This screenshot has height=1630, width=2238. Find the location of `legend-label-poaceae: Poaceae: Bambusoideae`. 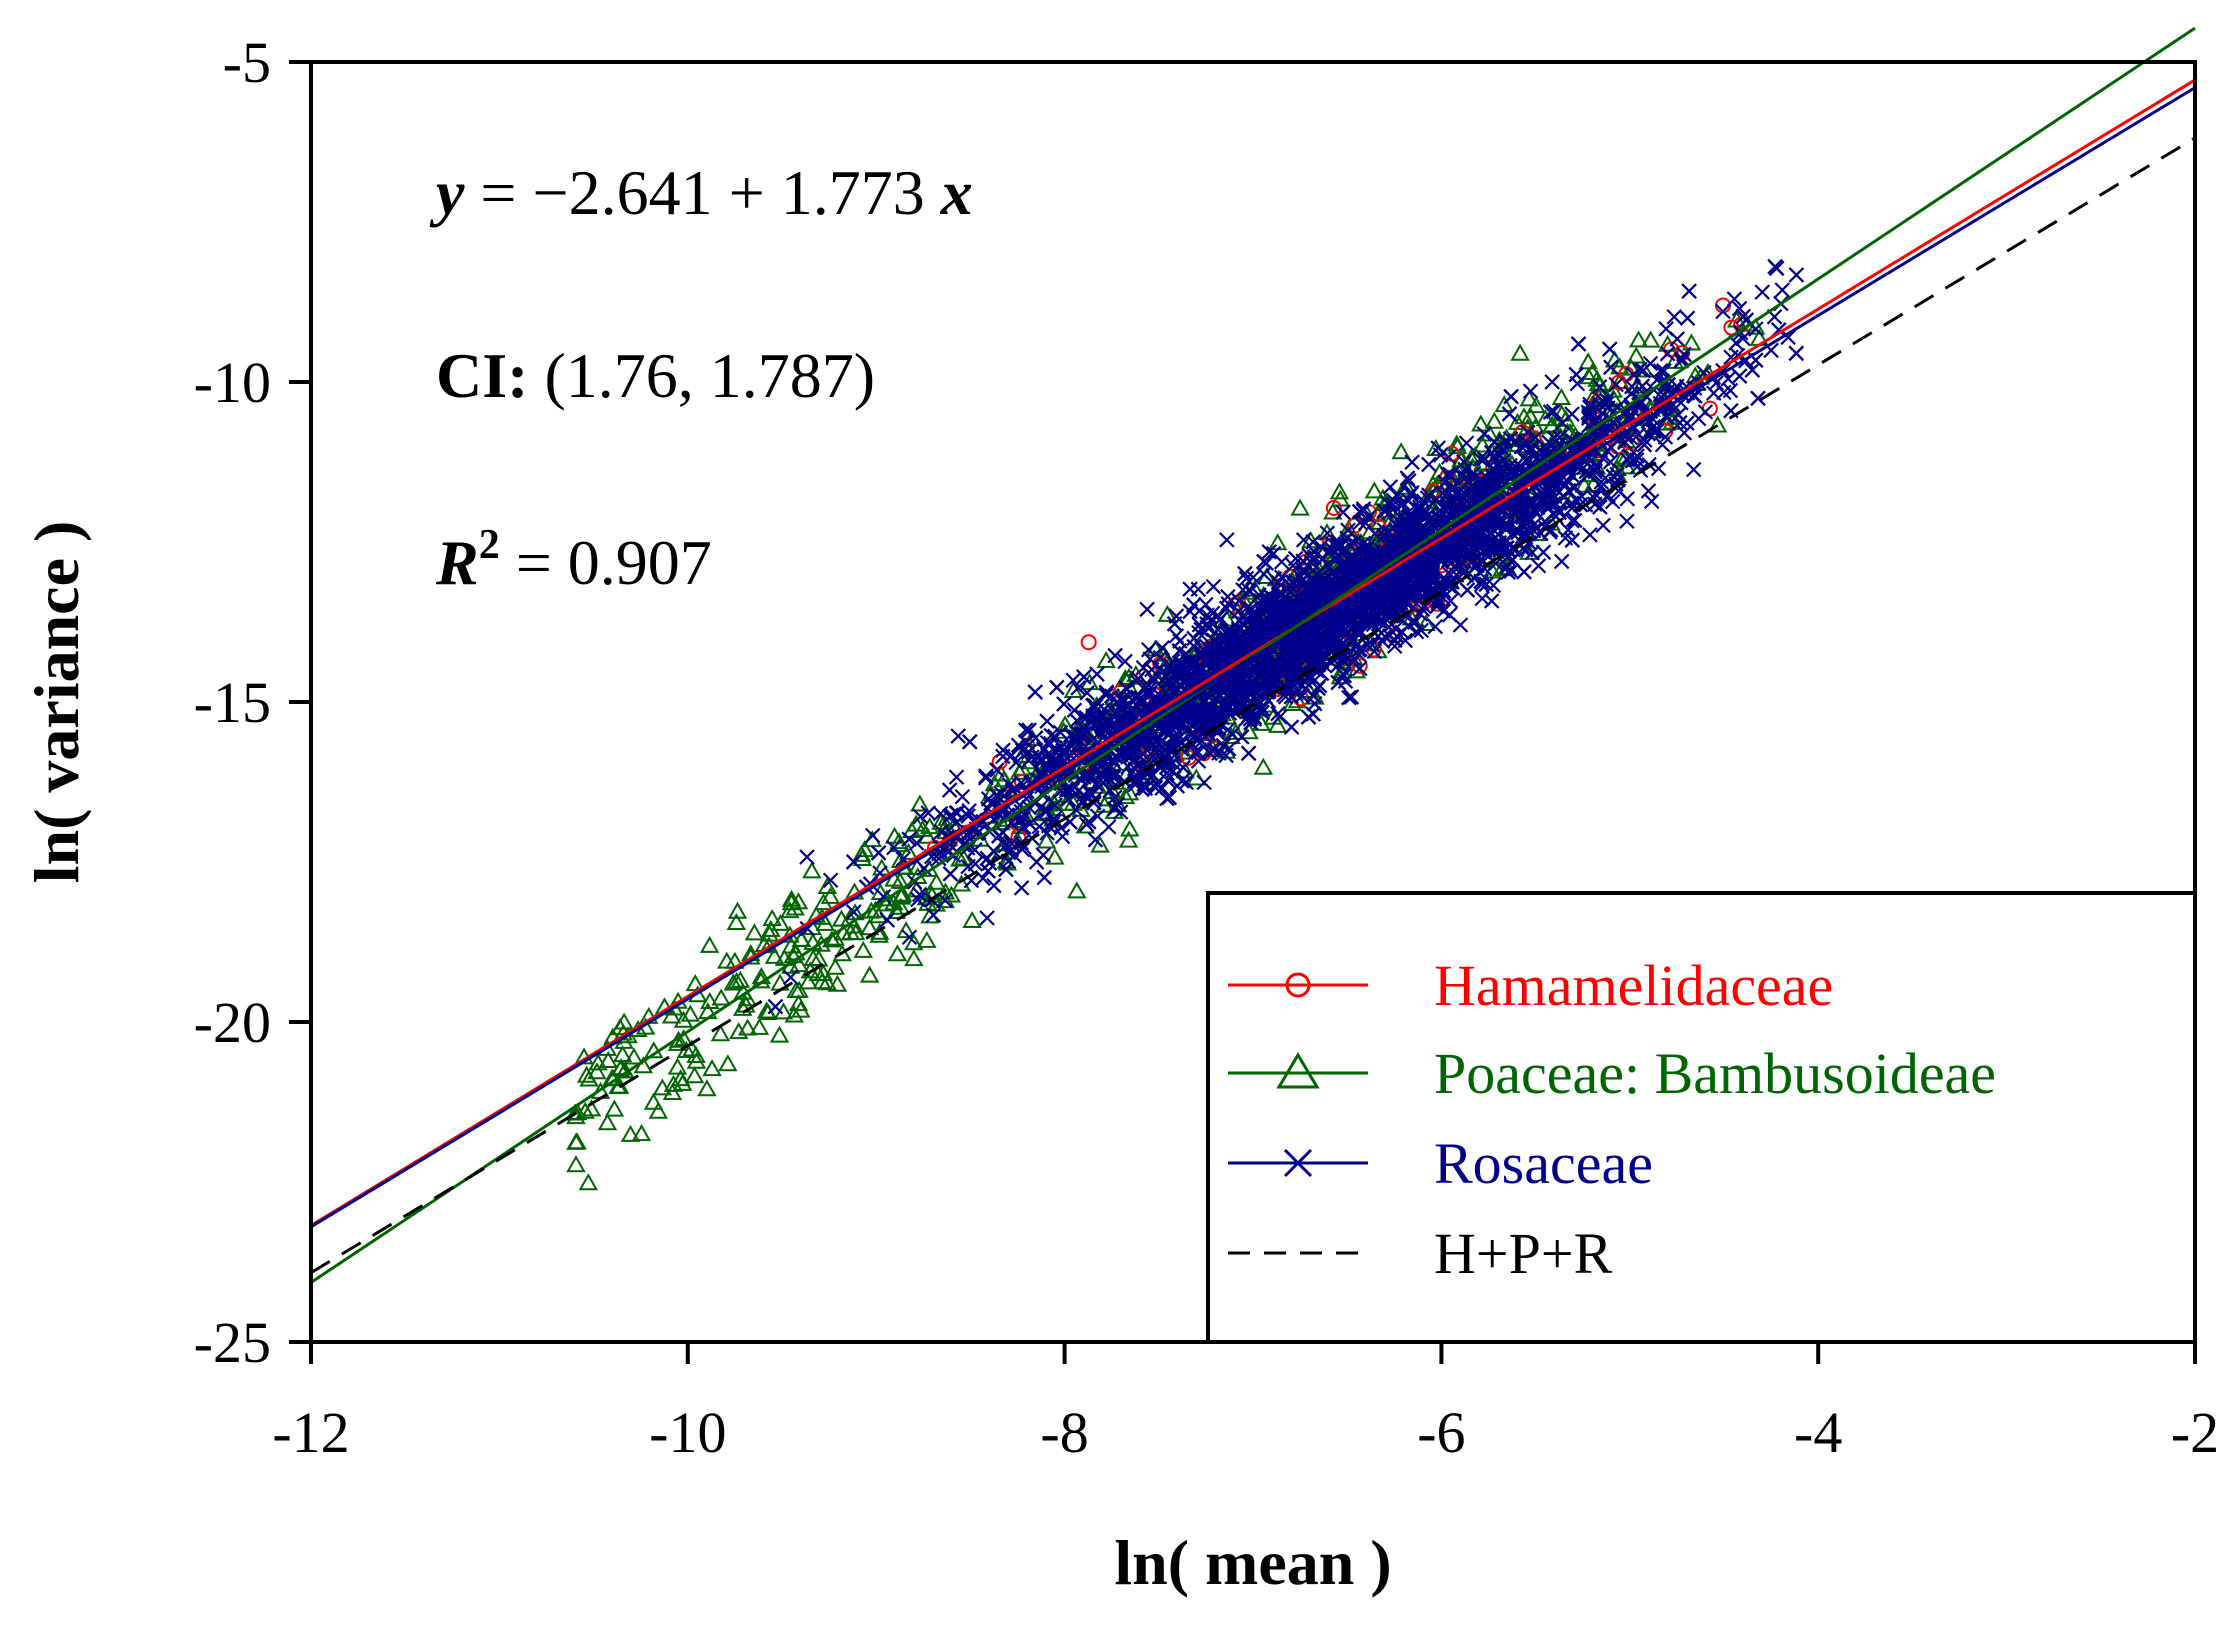

legend-label-poaceae: Poaceae: Bambusoideae is located at coordinates (1715, 1073).